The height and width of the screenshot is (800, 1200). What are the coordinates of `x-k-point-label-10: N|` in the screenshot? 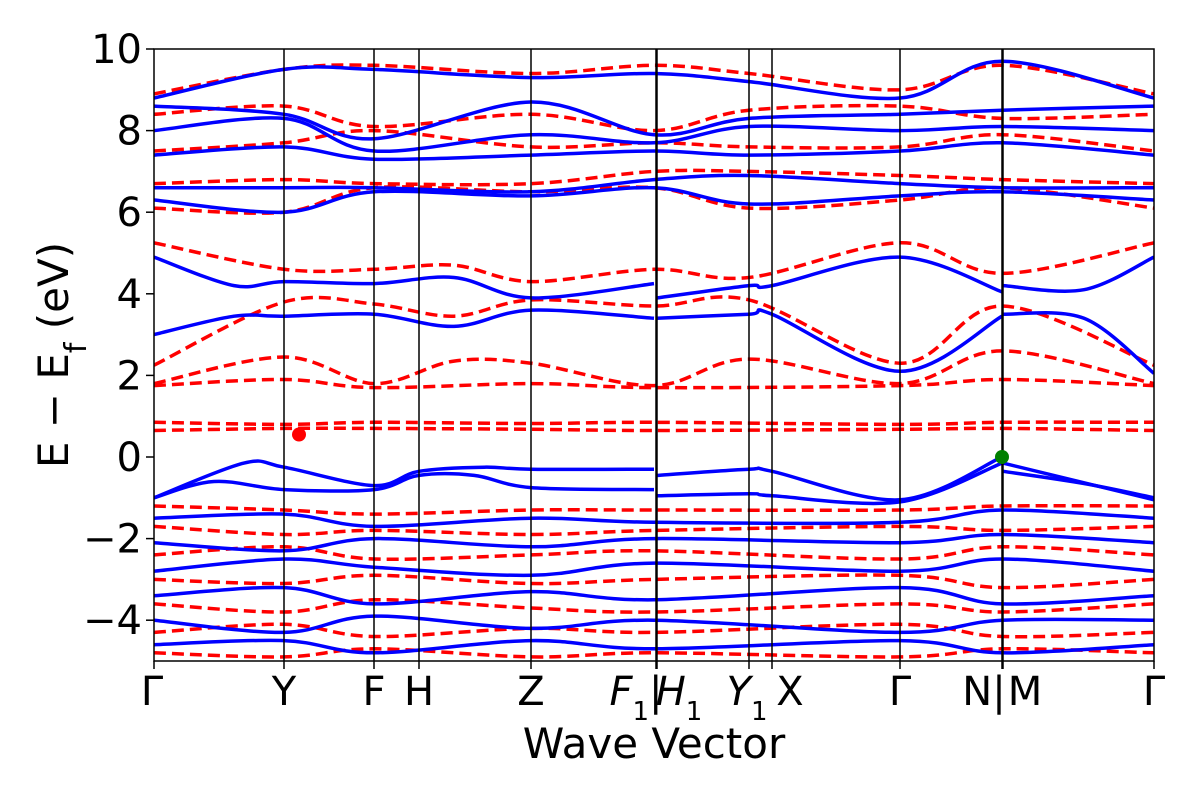 It's located at (983, 692).